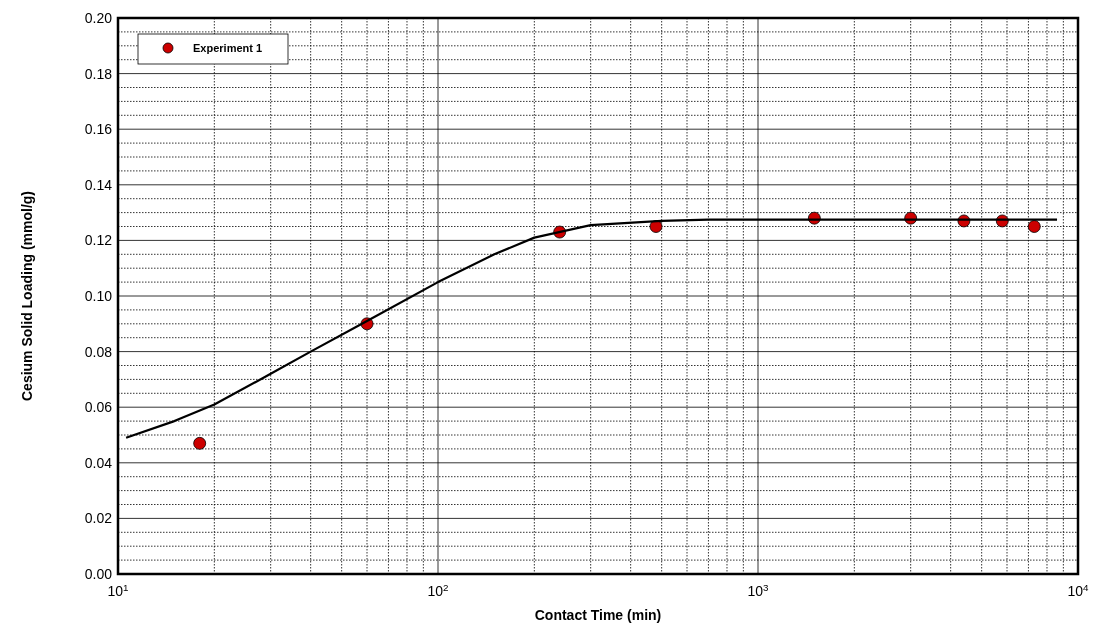 Image resolution: width=1102 pixels, height=635 pixels. I want to click on x-tick-label: 10$^{3}$, so click(758, 590).